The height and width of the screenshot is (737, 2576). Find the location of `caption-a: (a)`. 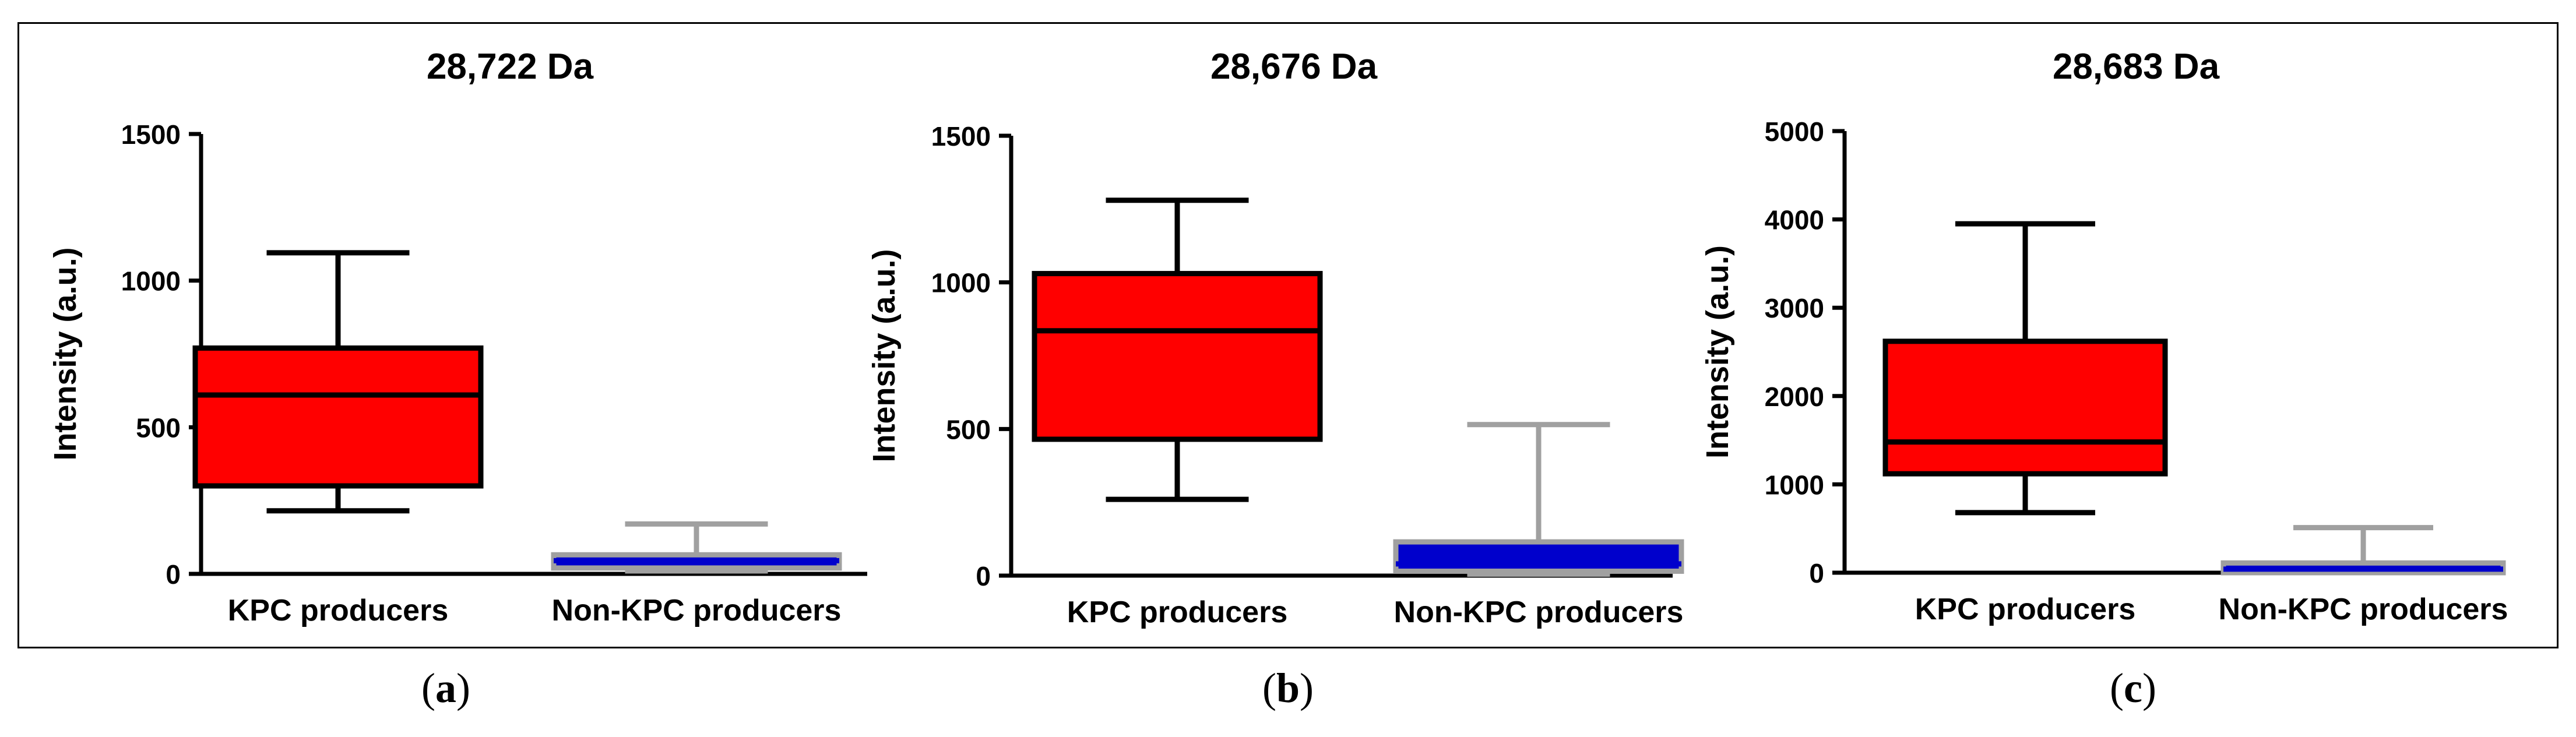

caption-a: (a) is located at coordinates (446, 688).